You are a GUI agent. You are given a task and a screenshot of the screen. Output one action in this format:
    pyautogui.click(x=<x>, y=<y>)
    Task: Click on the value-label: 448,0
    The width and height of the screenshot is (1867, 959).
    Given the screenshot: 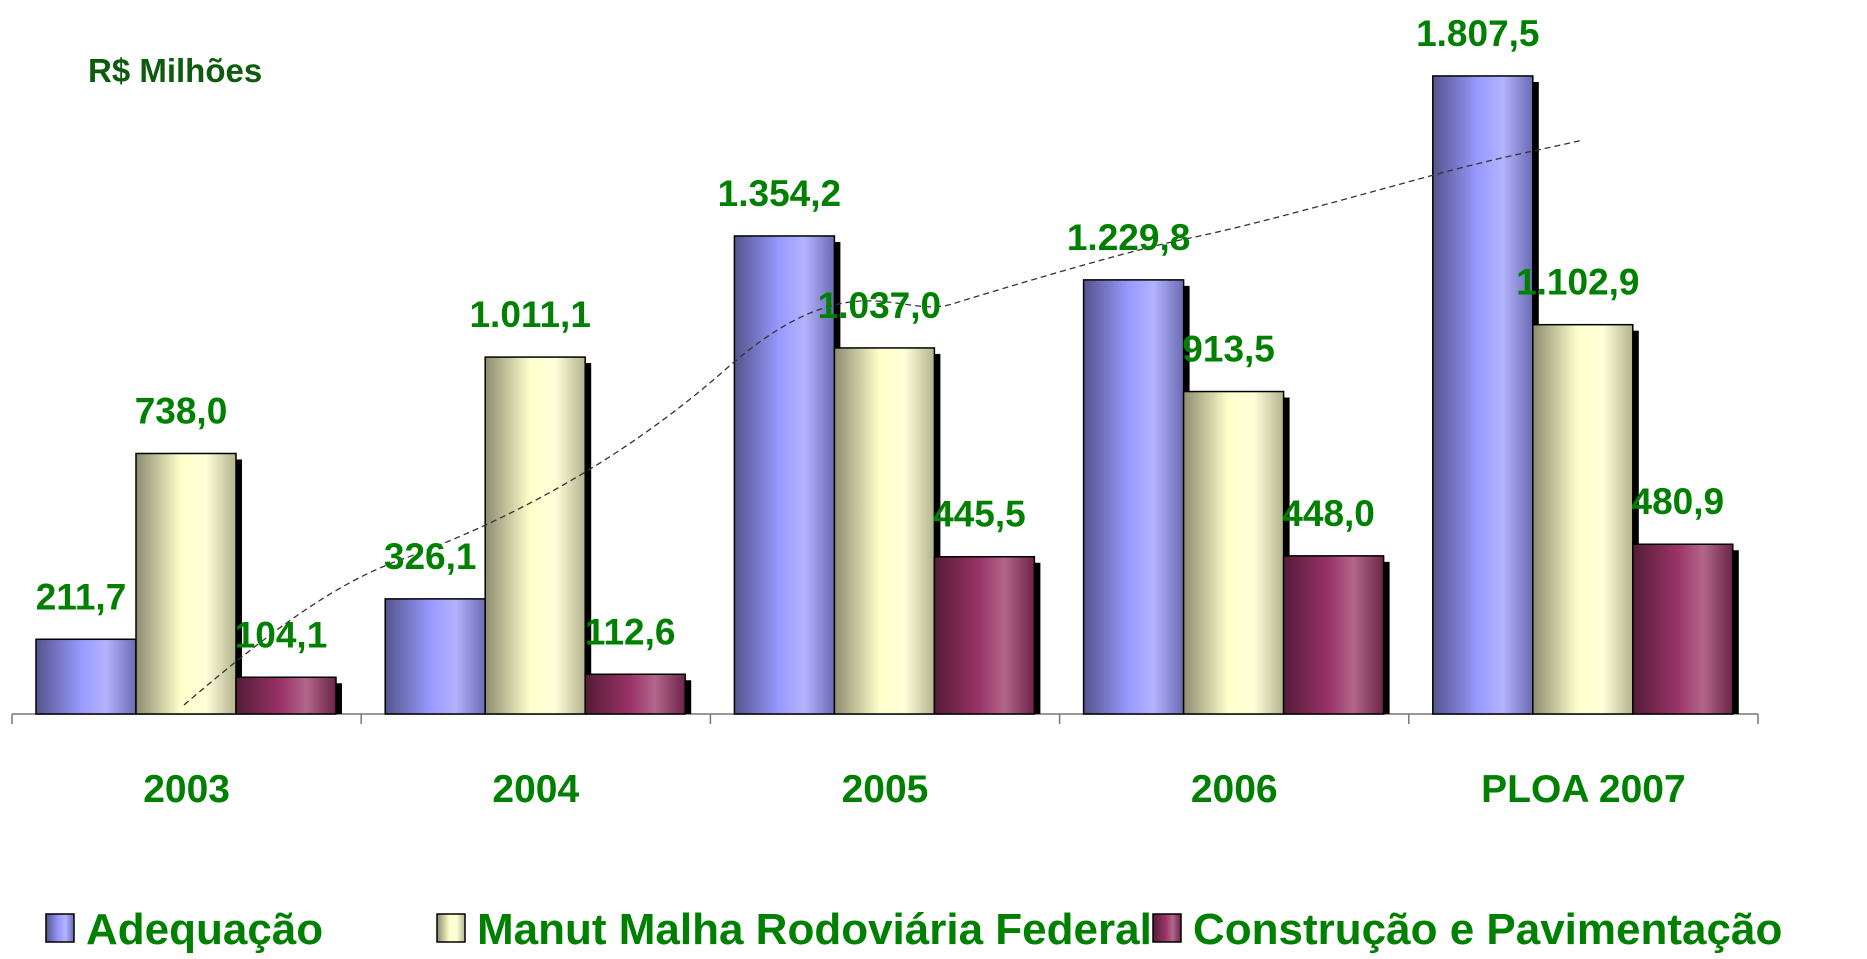 What is the action you would take?
    pyautogui.click(x=1328, y=513)
    